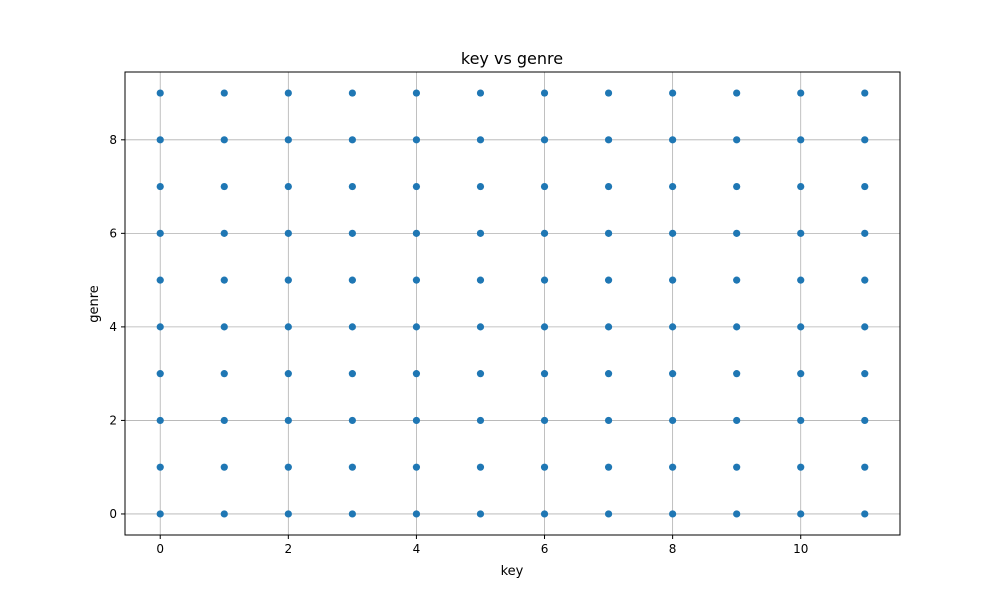 This screenshot has width=1000, height=600. I want to click on y-tick-label: 4, so click(113, 327).